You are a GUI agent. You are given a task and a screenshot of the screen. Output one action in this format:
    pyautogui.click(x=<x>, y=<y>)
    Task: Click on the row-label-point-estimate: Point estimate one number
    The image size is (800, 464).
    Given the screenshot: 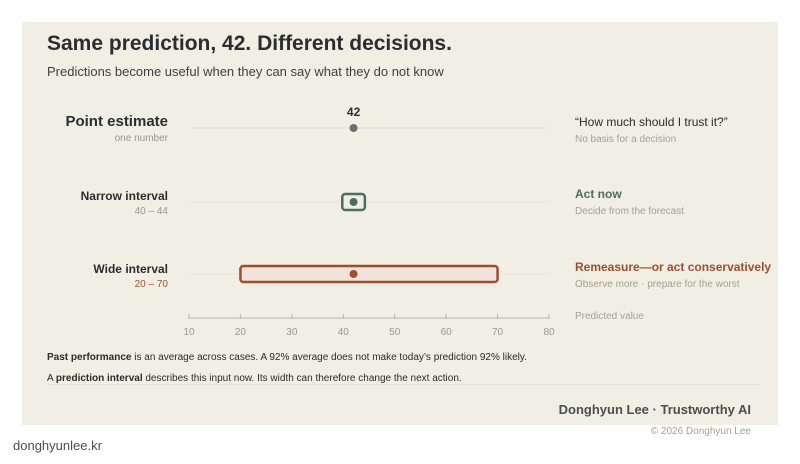 What is the action you would take?
    pyautogui.click(x=116, y=128)
    